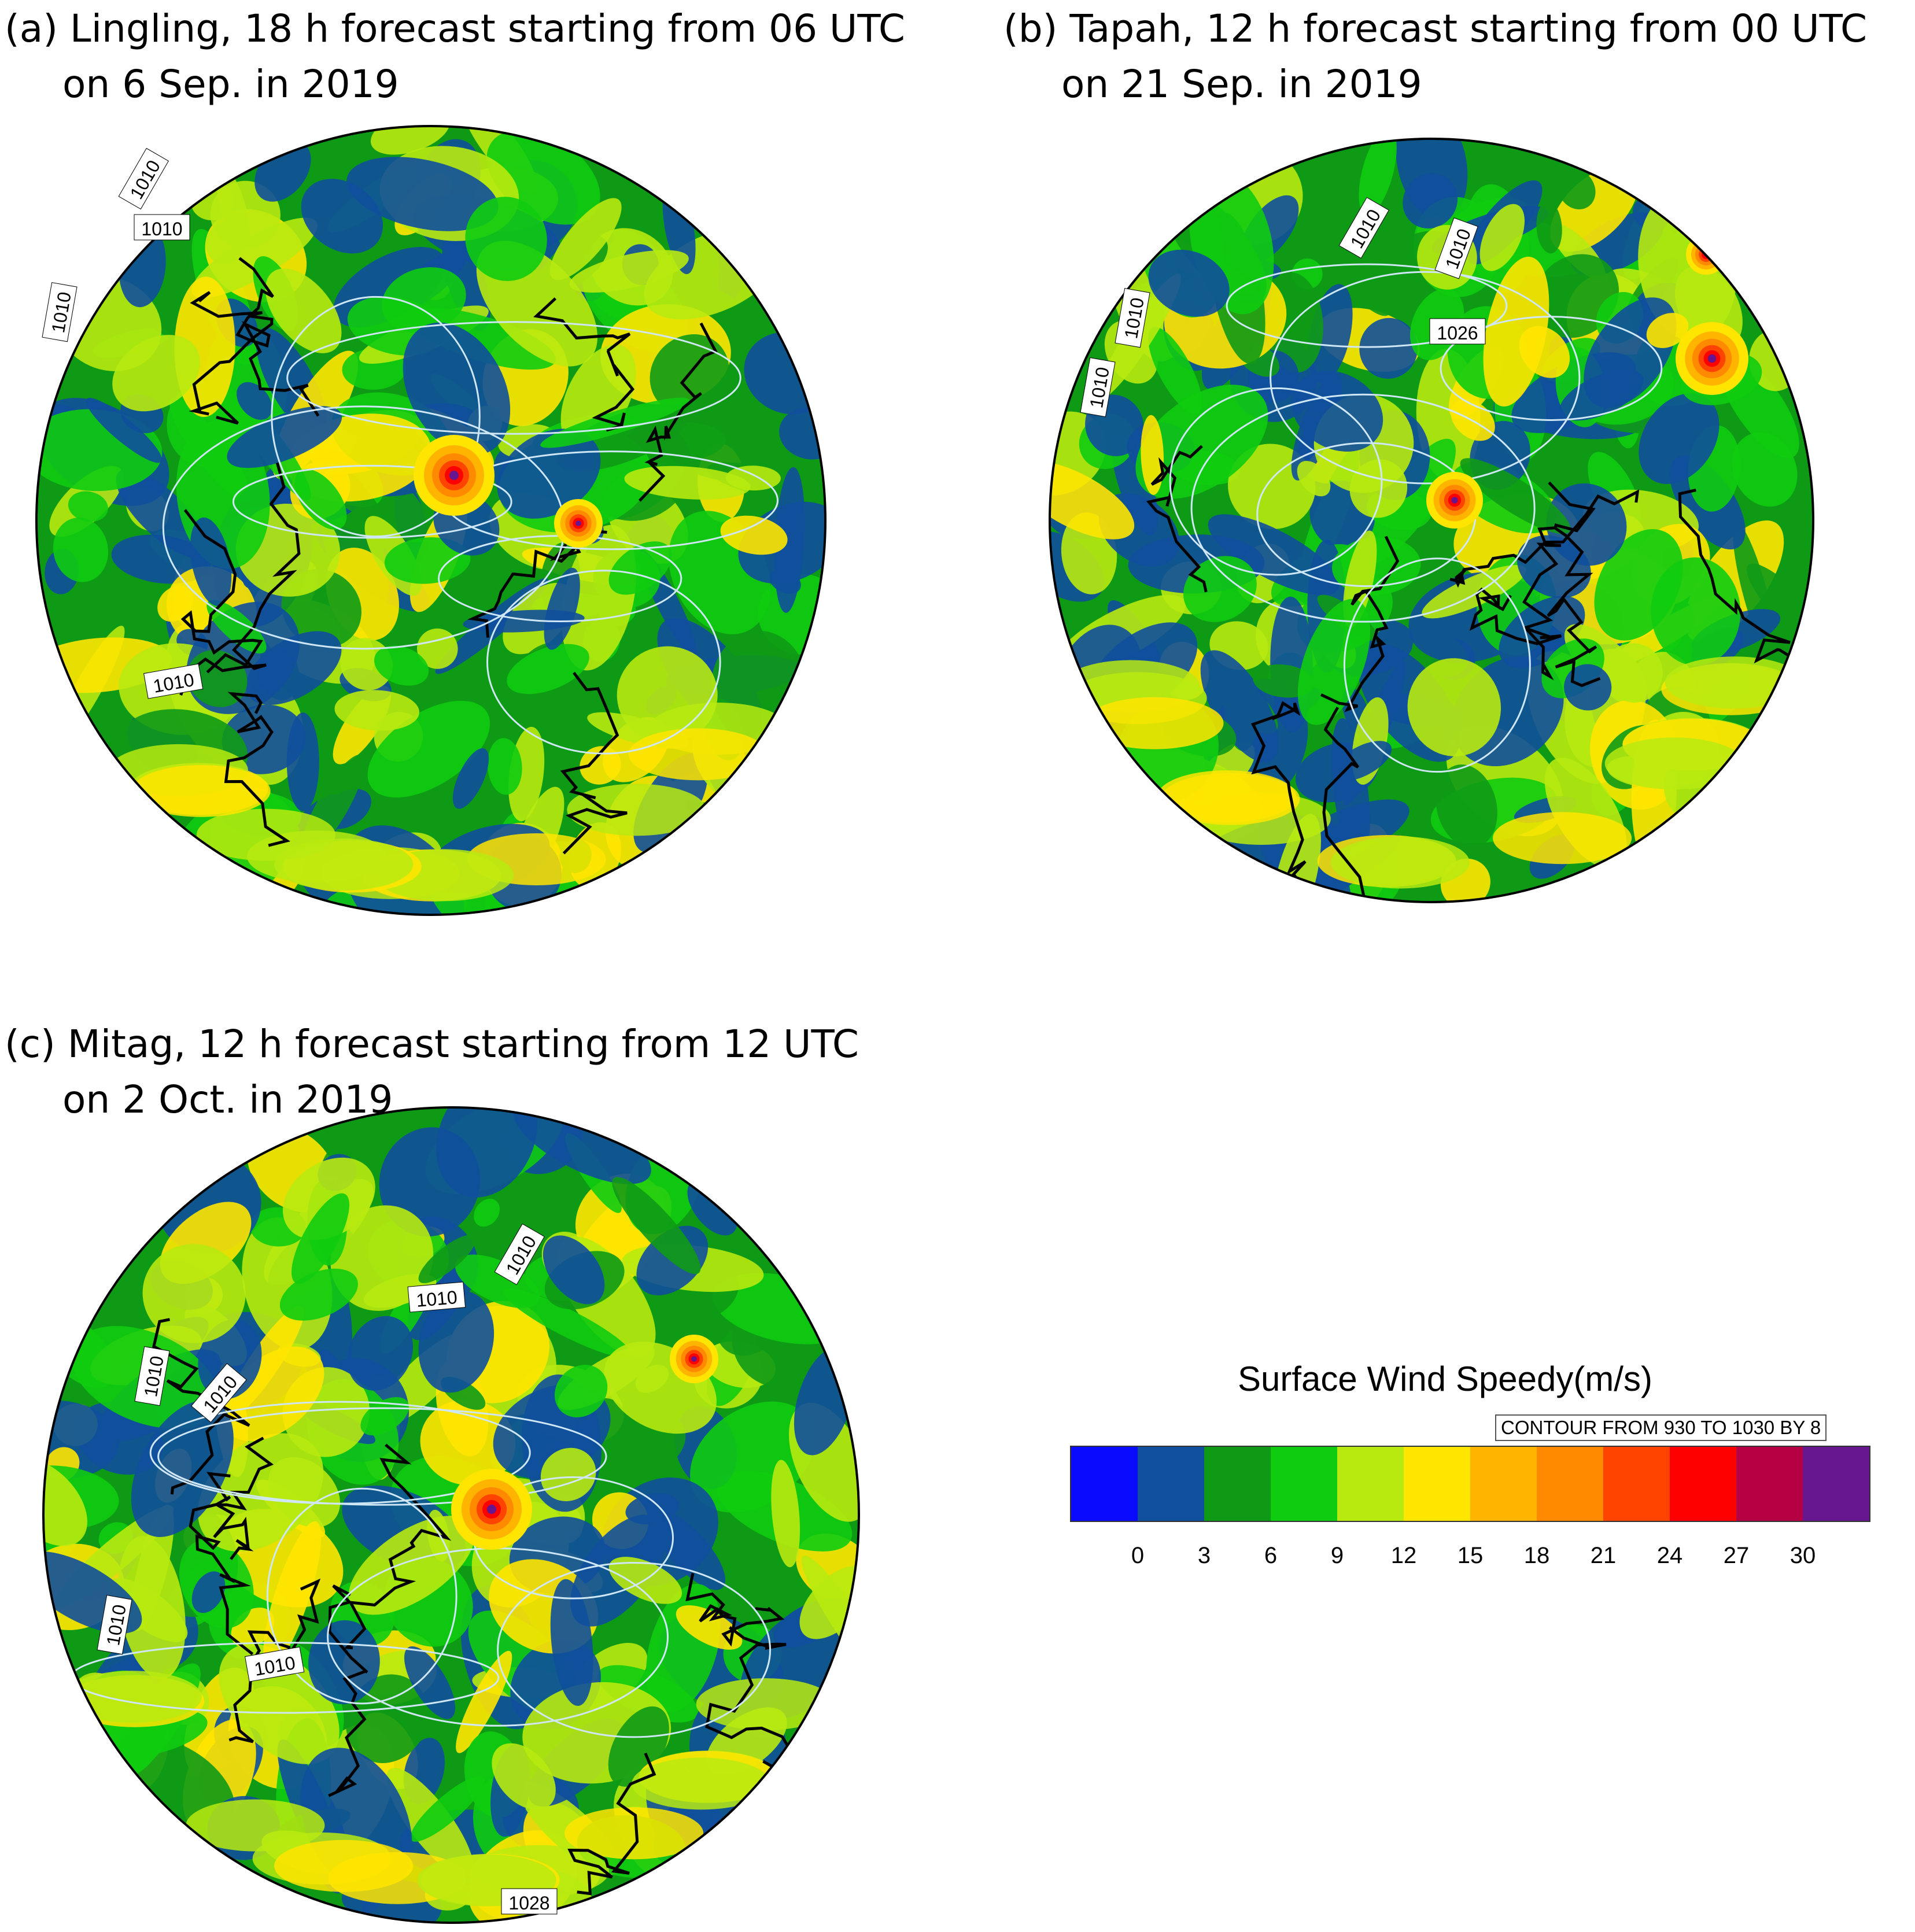 This screenshot has height=1932, width=1915. I want to click on svg-text: 1010, so click(161, 229).